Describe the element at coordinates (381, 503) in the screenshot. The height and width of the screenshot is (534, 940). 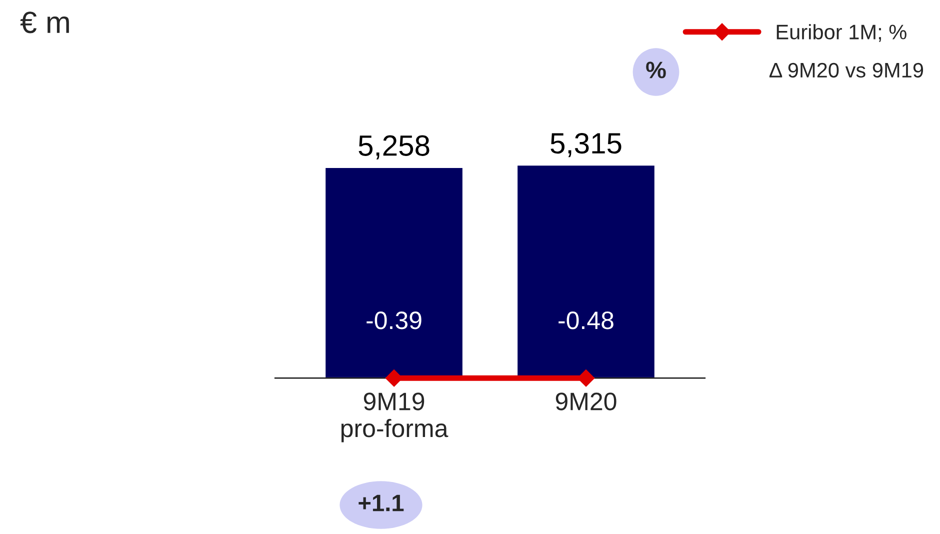
I see `text: +1.1` at that location.